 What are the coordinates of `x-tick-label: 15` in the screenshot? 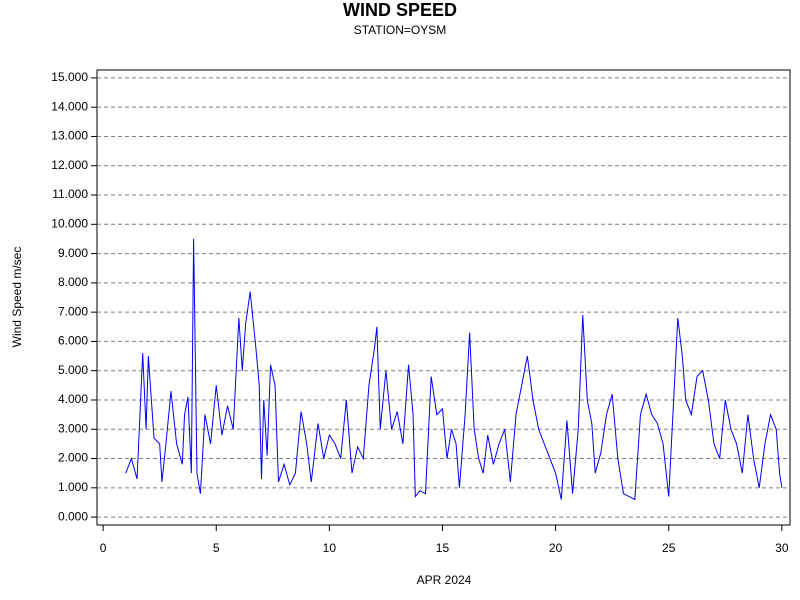 It's located at (443, 548).